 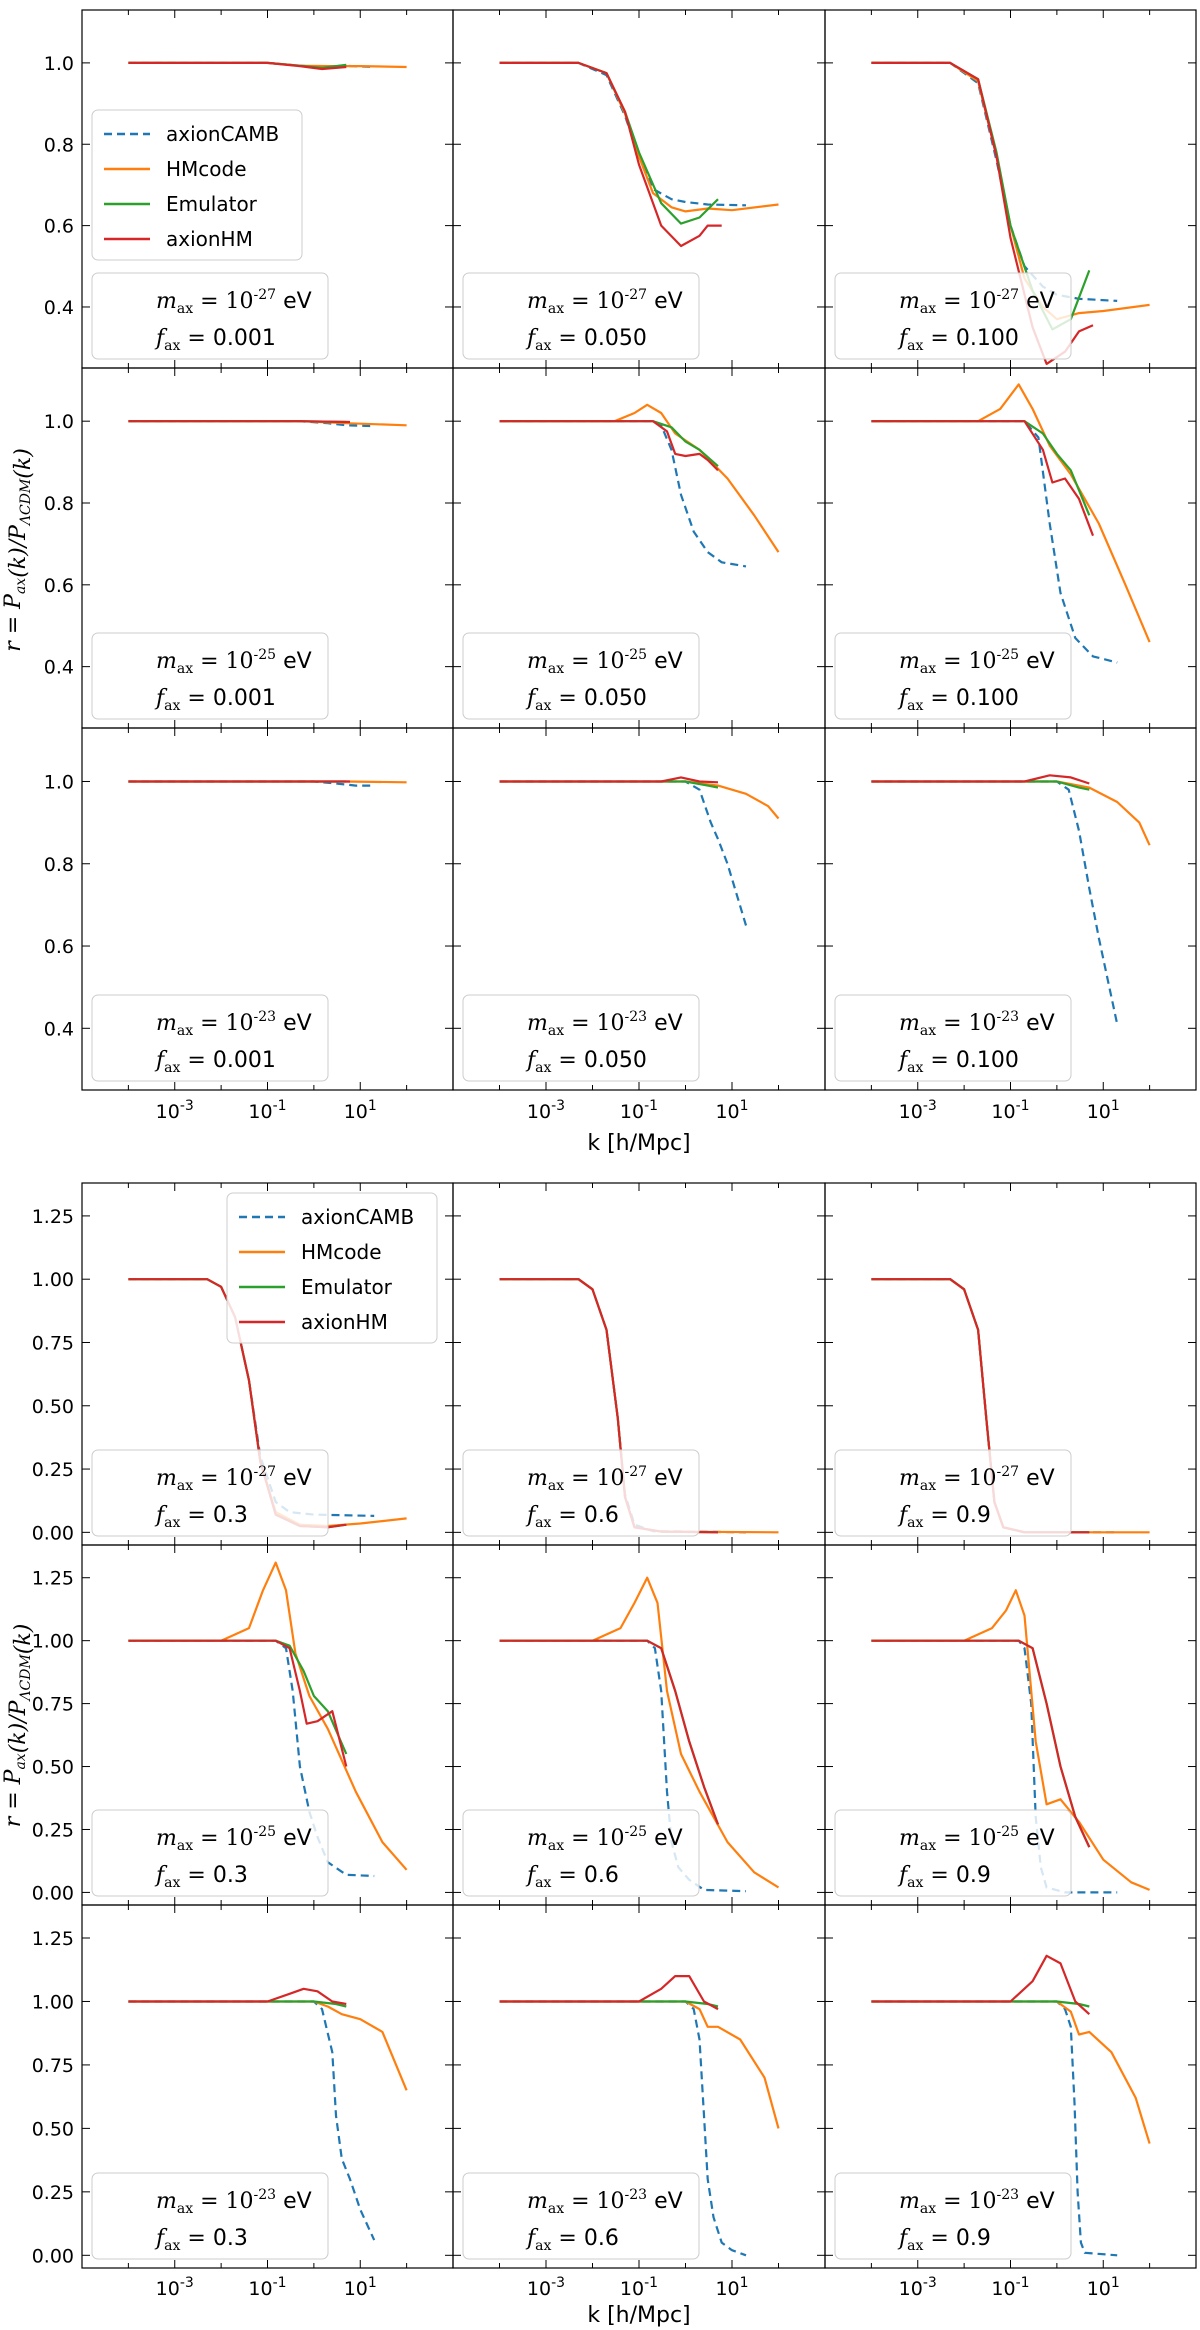 What do you see at coordinates (206, 169) in the screenshot?
I see `legend-label-hmcode: HMcode` at bounding box center [206, 169].